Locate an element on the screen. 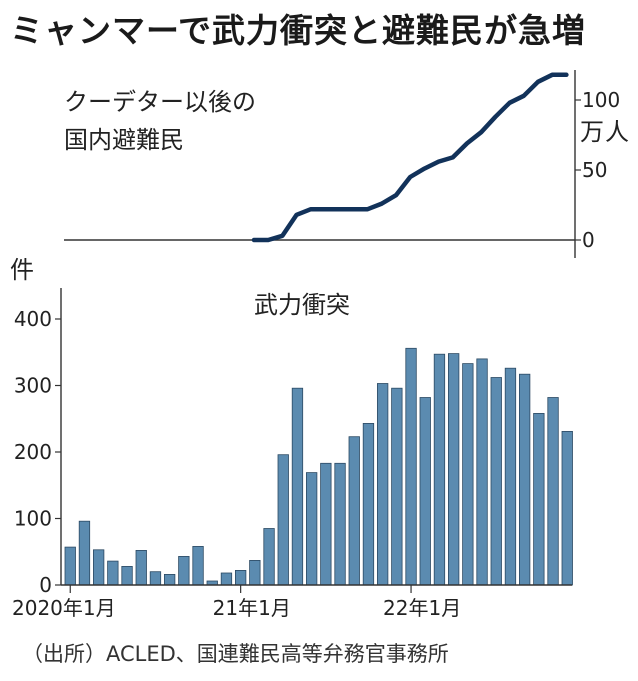  line-chart-title-line-1: クーデター以後の is located at coordinates (160, 102).